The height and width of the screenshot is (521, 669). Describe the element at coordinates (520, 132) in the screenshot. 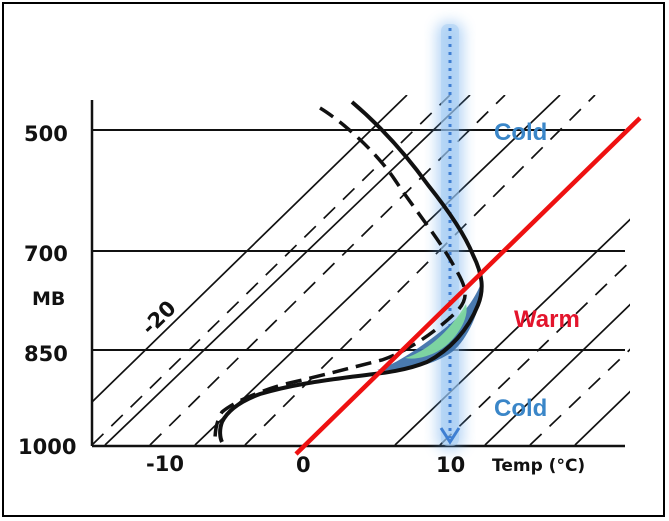

I see `region-label-upper-cold: Cold` at that location.